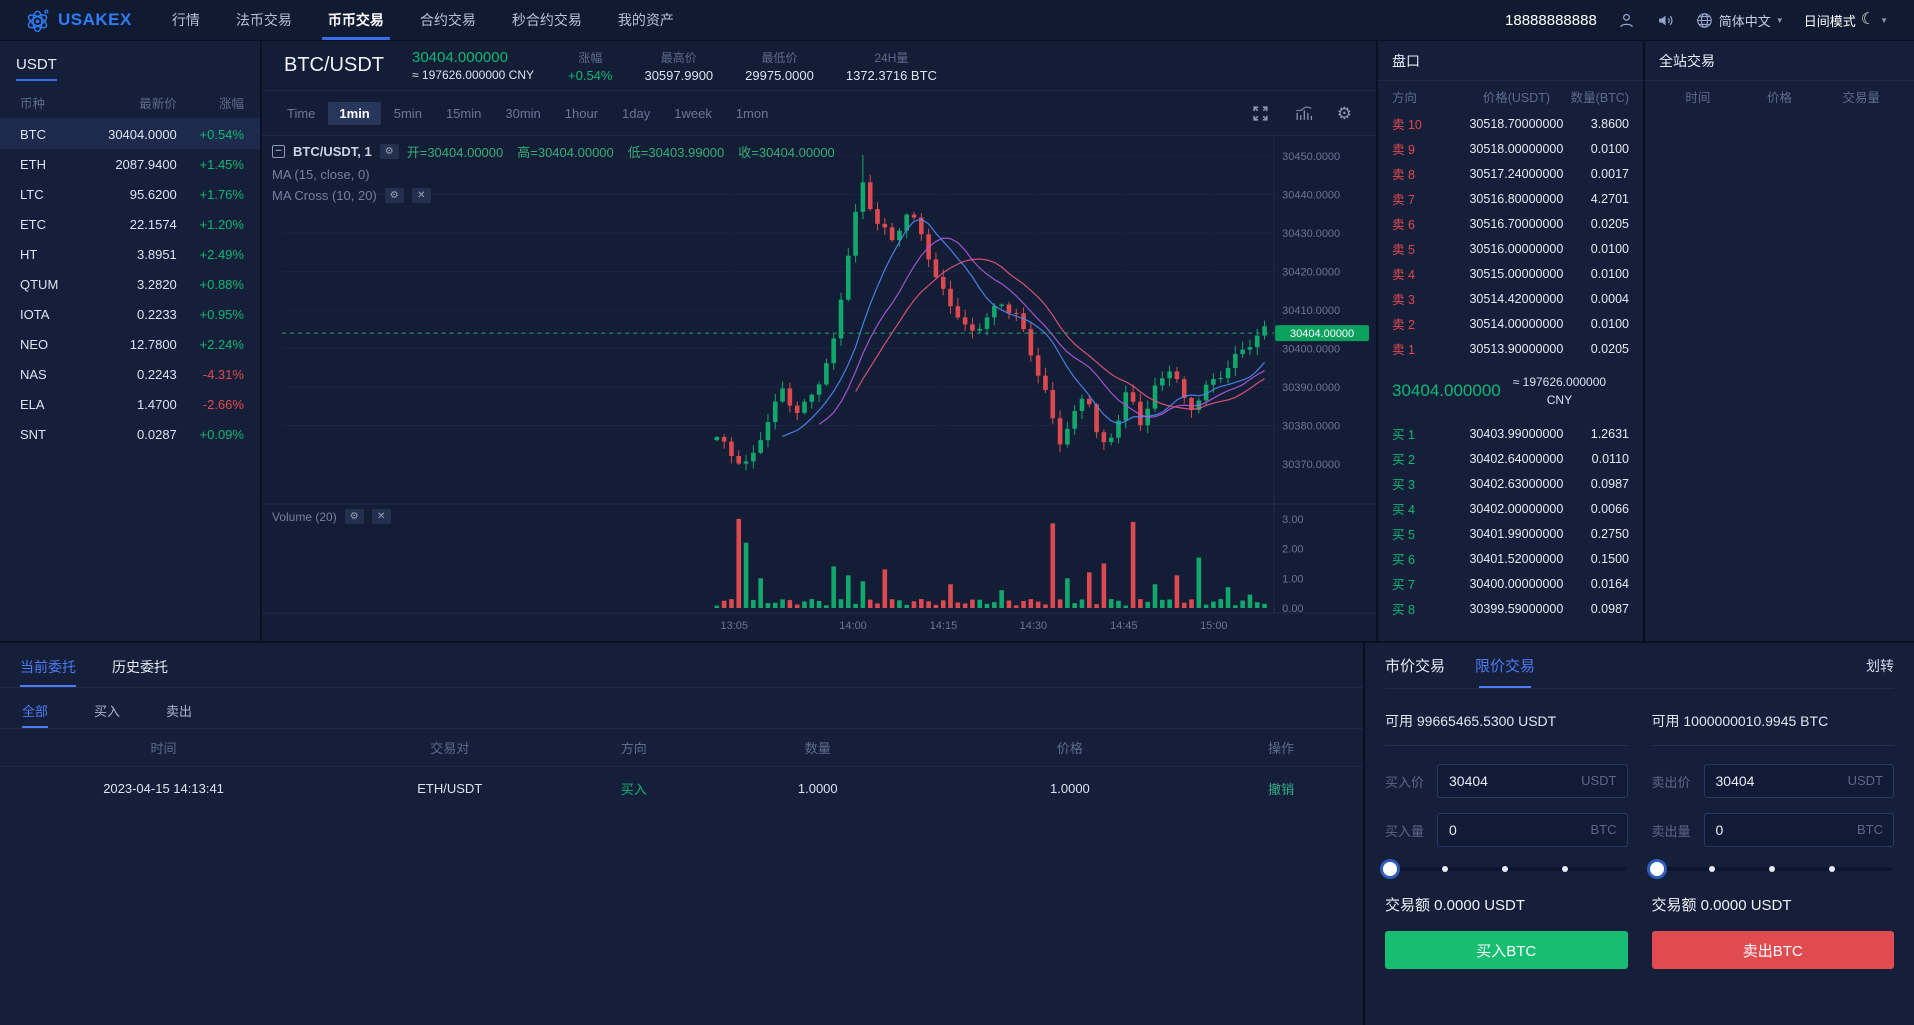  Describe the element at coordinates (1510, 583) in the screenshot. I see `orderbook-row: 买 7 30400.00000000 0.0164` at that location.